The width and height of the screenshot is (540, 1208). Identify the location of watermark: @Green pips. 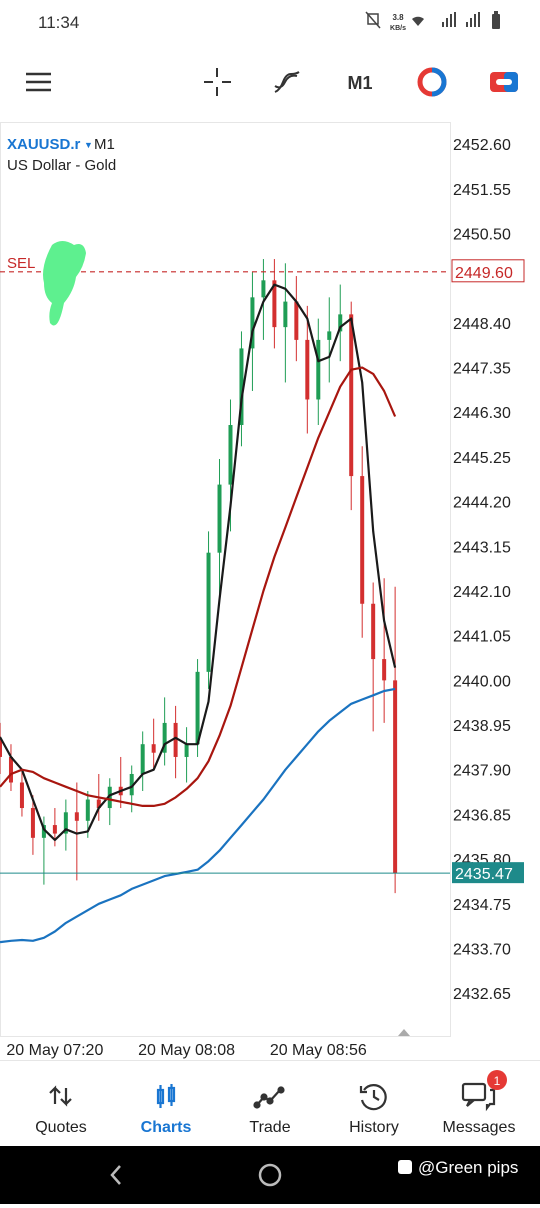
(468, 1167).